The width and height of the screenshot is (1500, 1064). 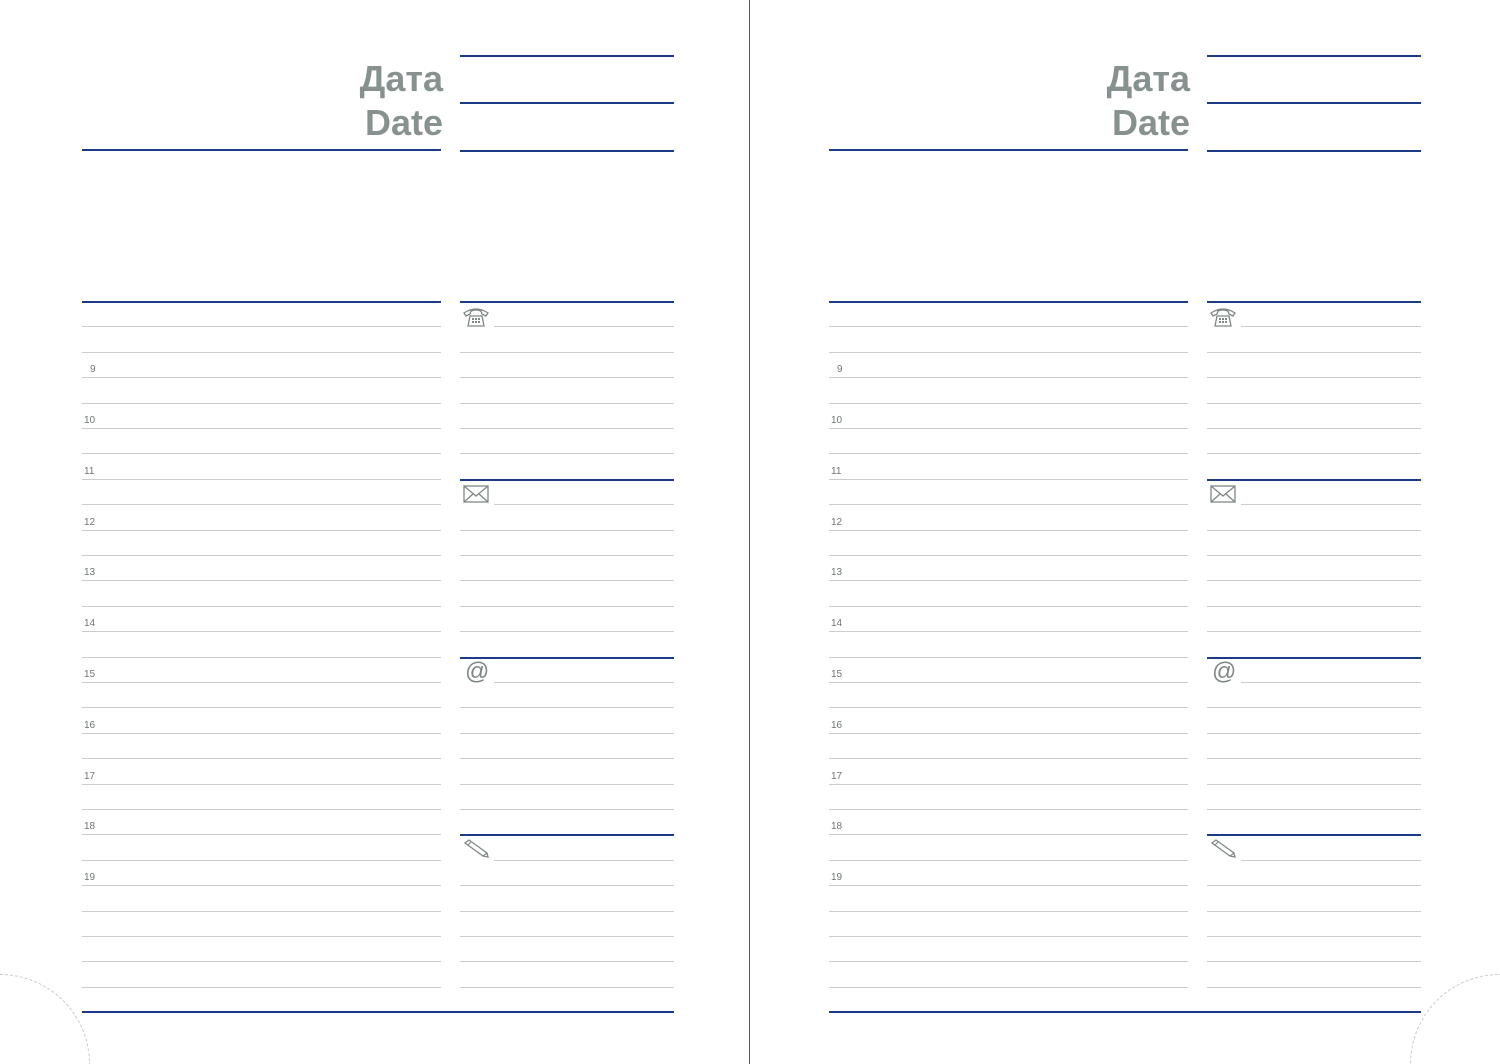 What do you see at coordinates (1008, 150) in the screenshot?
I see `title-rule` at bounding box center [1008, 150].